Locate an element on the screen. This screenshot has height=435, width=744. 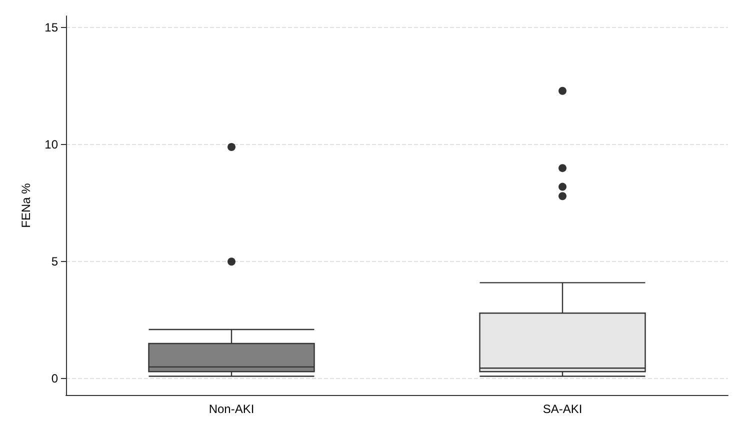
y-tick-label: 5 is located at coordinates (54, 261).